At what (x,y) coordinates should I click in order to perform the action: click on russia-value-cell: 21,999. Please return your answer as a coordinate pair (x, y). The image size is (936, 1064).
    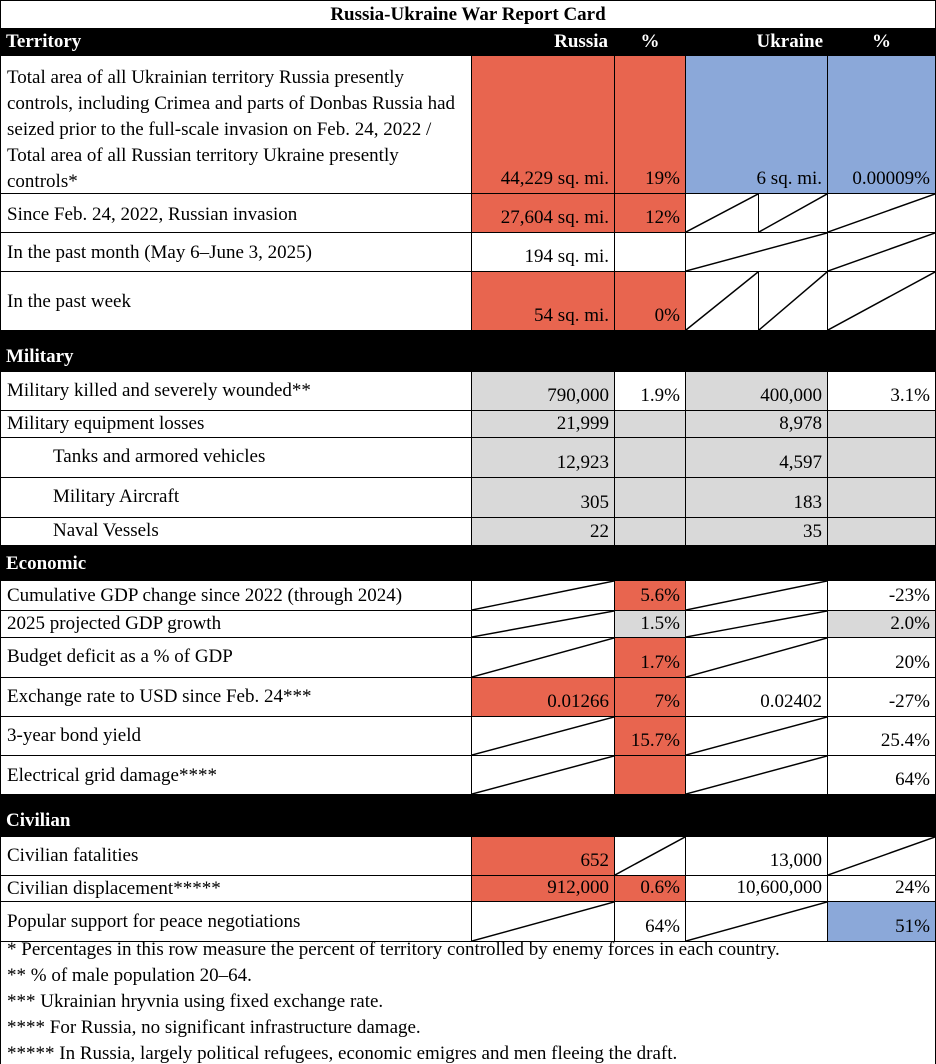
    Looking at the image, I should click on (543, 424).